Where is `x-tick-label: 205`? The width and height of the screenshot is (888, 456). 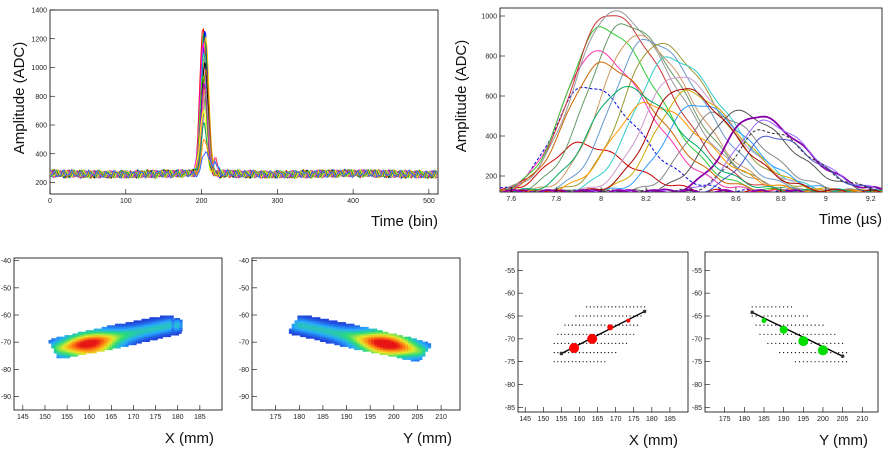 x-tick-label: 205 is located at coordinates (418, 417).